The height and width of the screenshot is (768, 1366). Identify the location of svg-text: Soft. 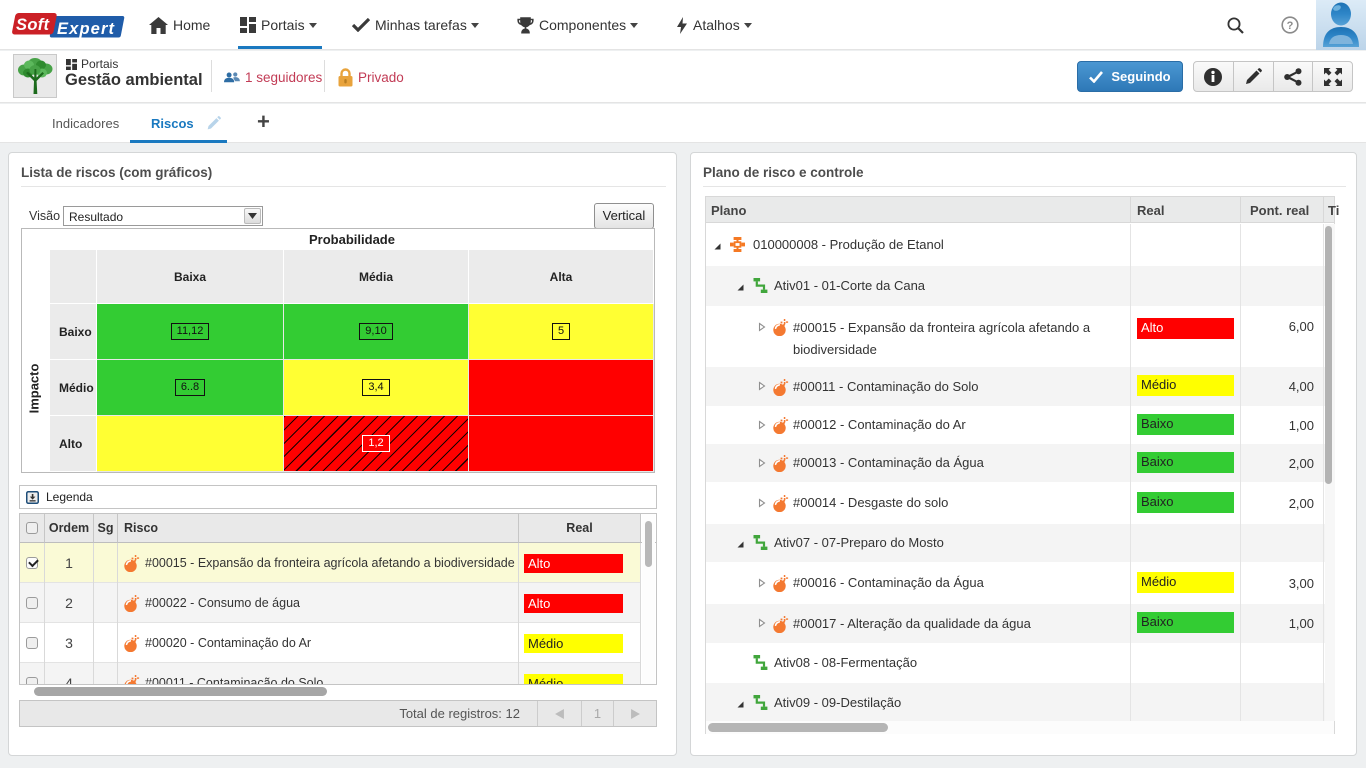
(33, 25).